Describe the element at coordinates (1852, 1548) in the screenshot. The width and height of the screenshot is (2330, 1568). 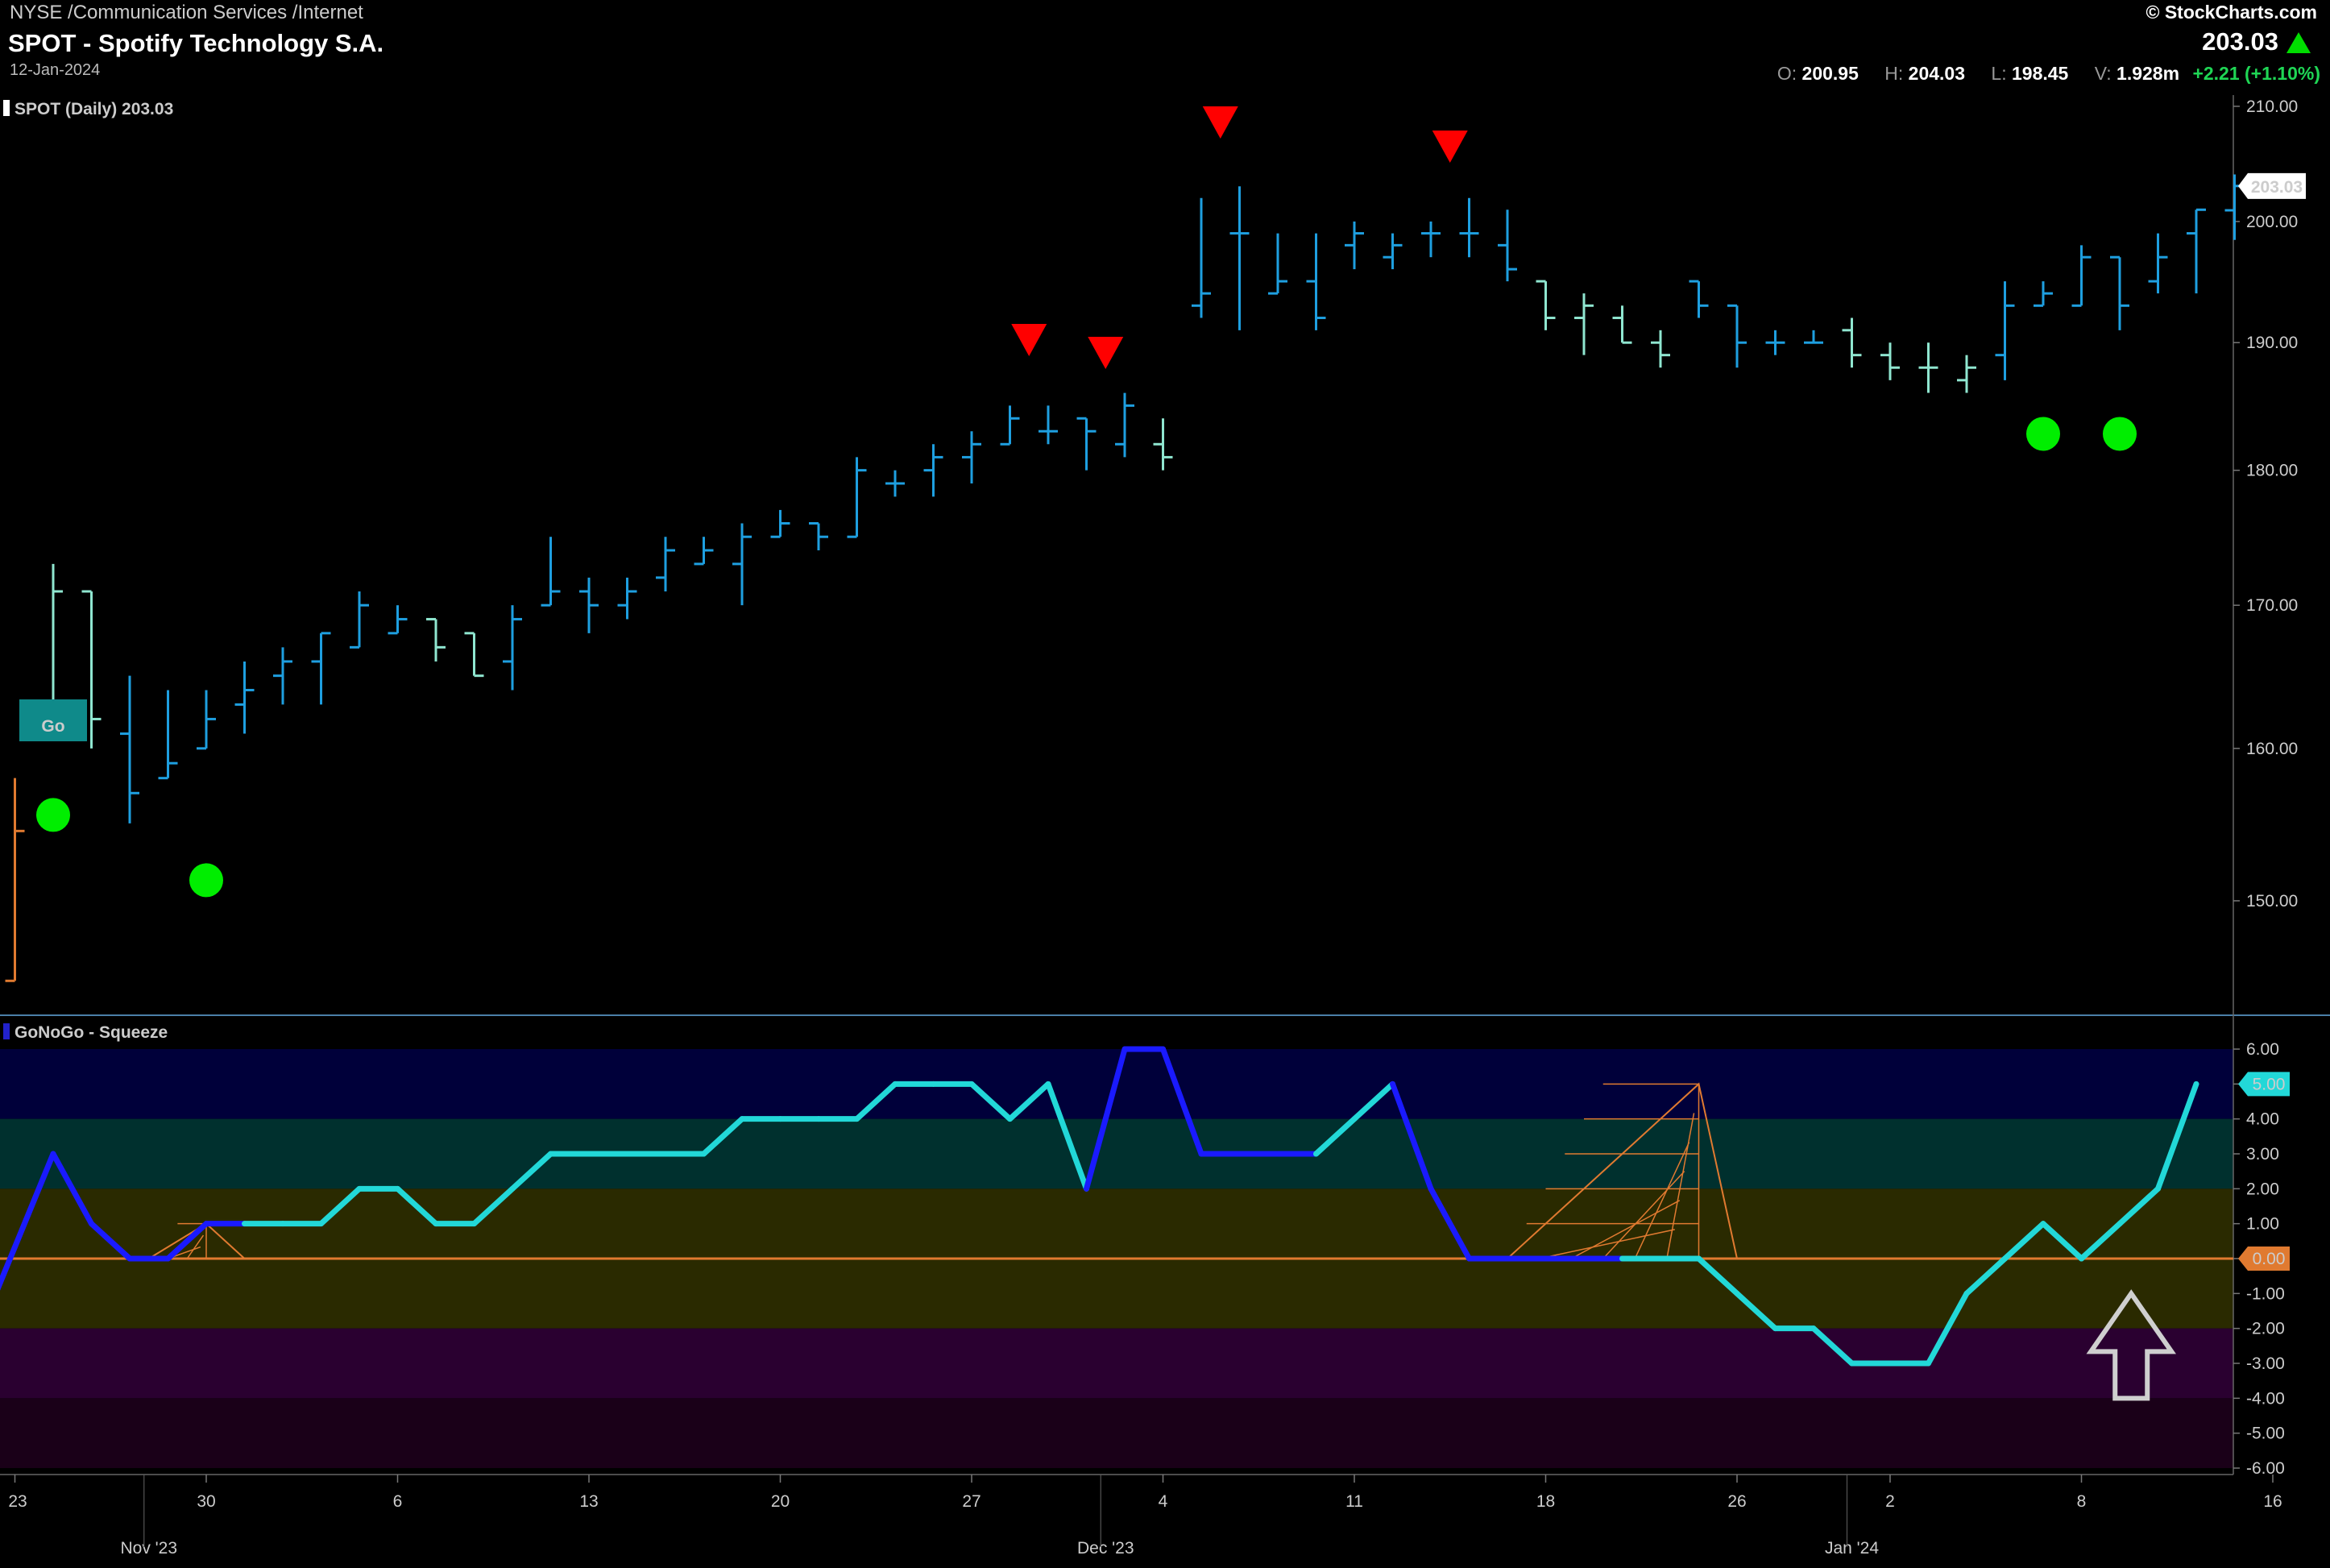
I see `month-label: Jan '24` at that location.